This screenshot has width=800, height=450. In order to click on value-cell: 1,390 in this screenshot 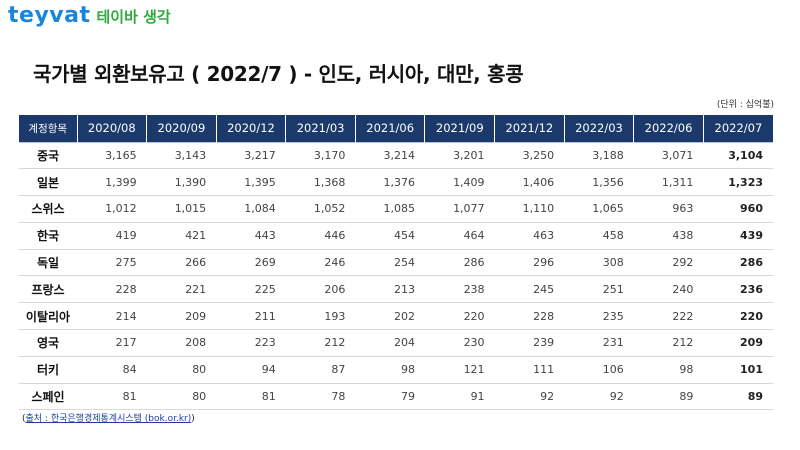, I will do `click(181, 182)`.